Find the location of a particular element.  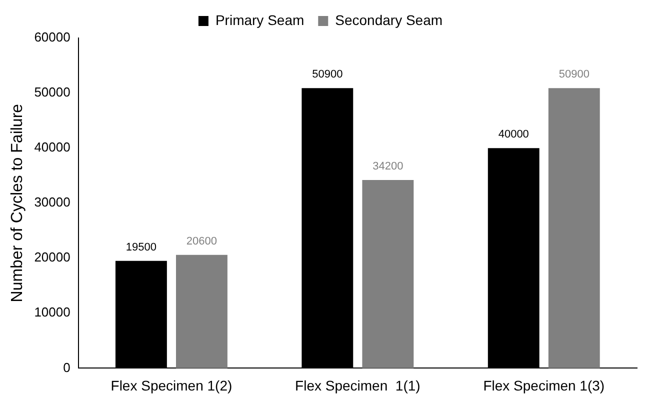

data-label: 34200 is located at coordinates (388, 166).